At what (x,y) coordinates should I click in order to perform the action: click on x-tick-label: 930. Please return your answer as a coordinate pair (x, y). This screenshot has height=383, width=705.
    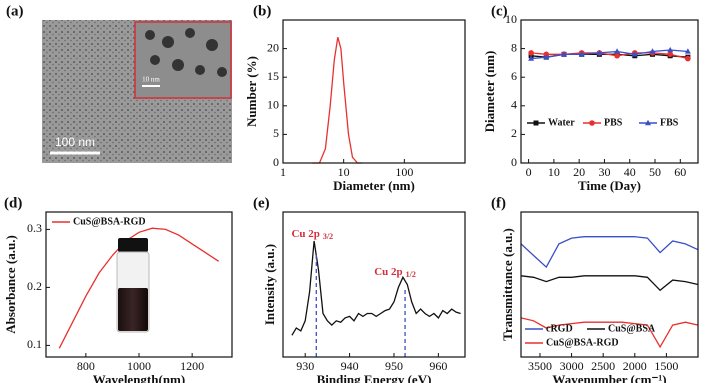
    Looking at the image, I should click on (305, 366).